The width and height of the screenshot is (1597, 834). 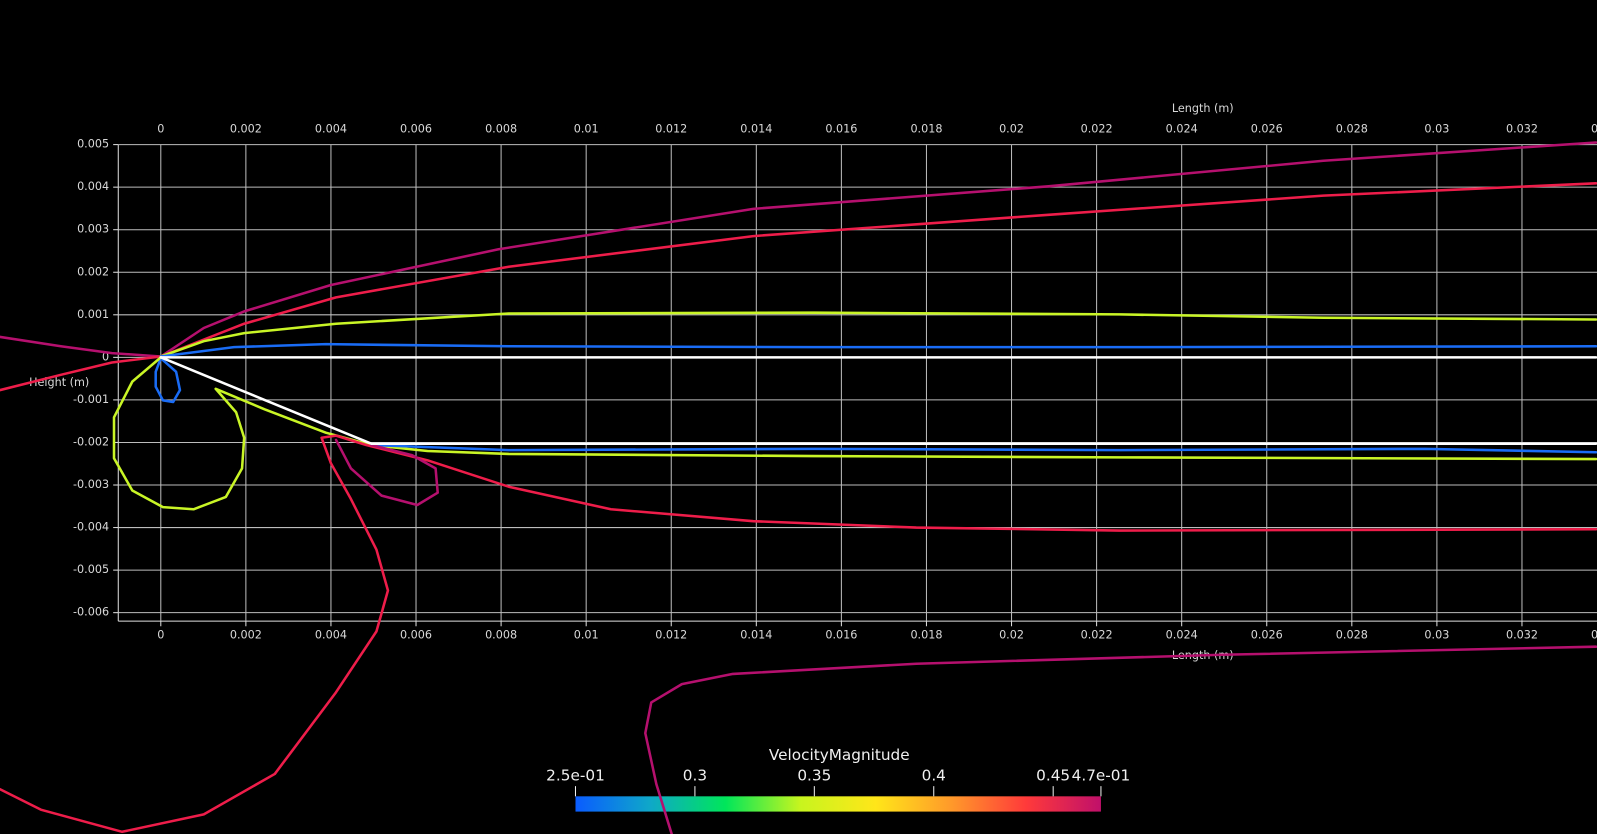 What do you see at coordinates (671, 128) in the screenshot?
I see `x-tick-label-top: 0.012` at bounding box center [671, 128].